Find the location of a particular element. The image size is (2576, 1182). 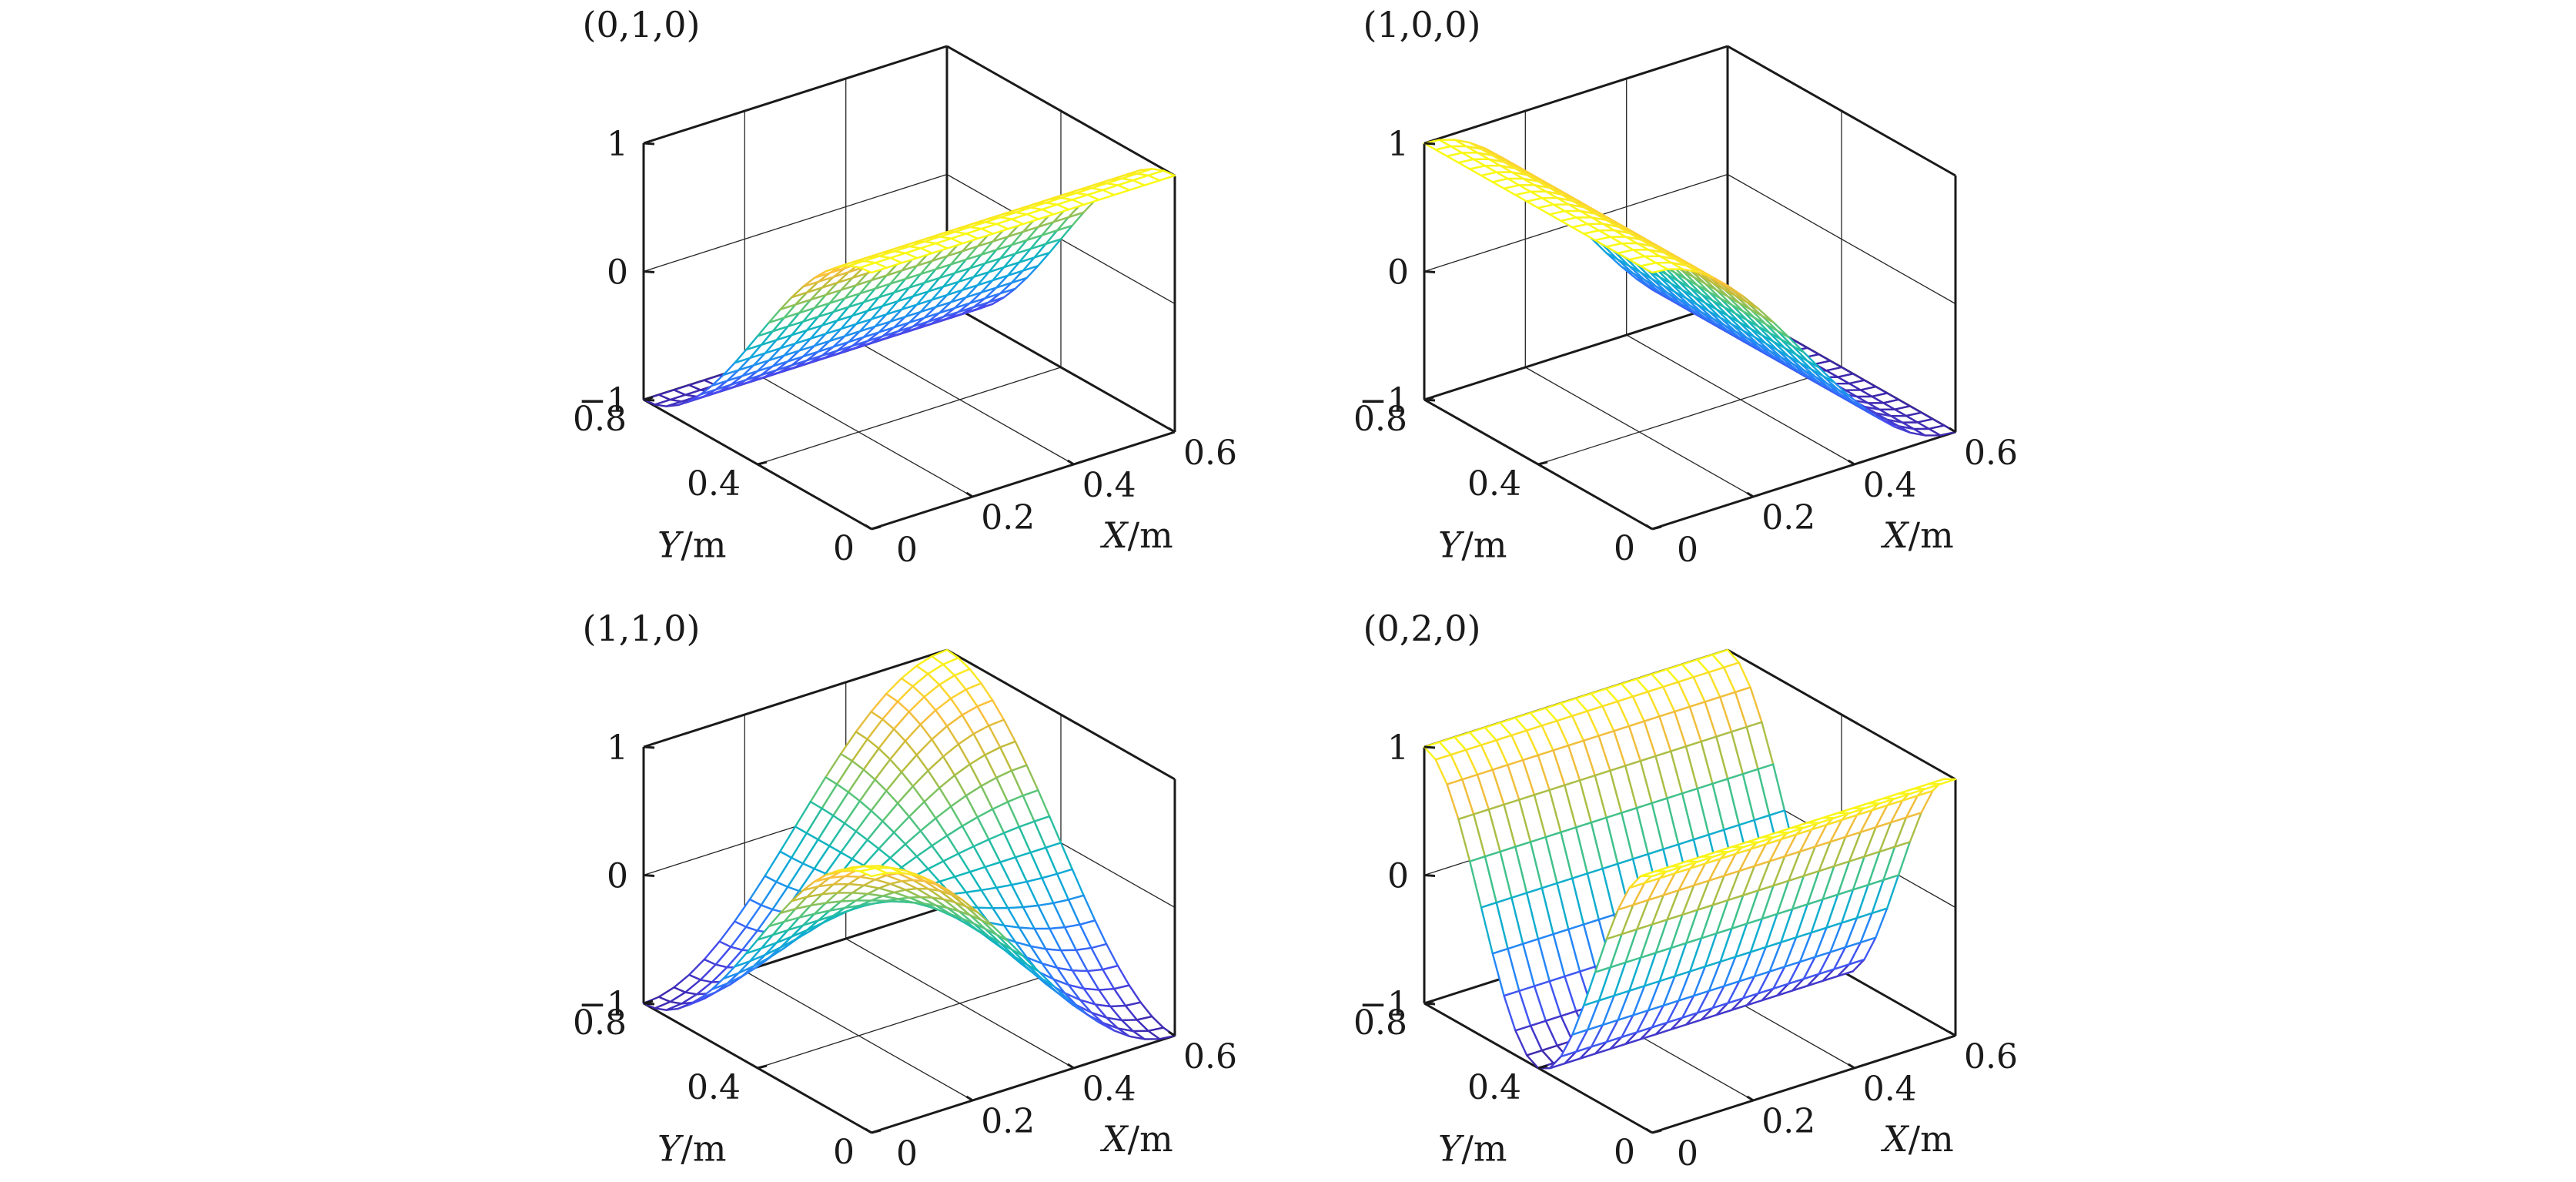

surface-plot-1: −1 0 1 0 0.2 0.4 0.6 0 0.4 0.8 X/m Y/m (0,1,0) is located at coordinates (905, 287).